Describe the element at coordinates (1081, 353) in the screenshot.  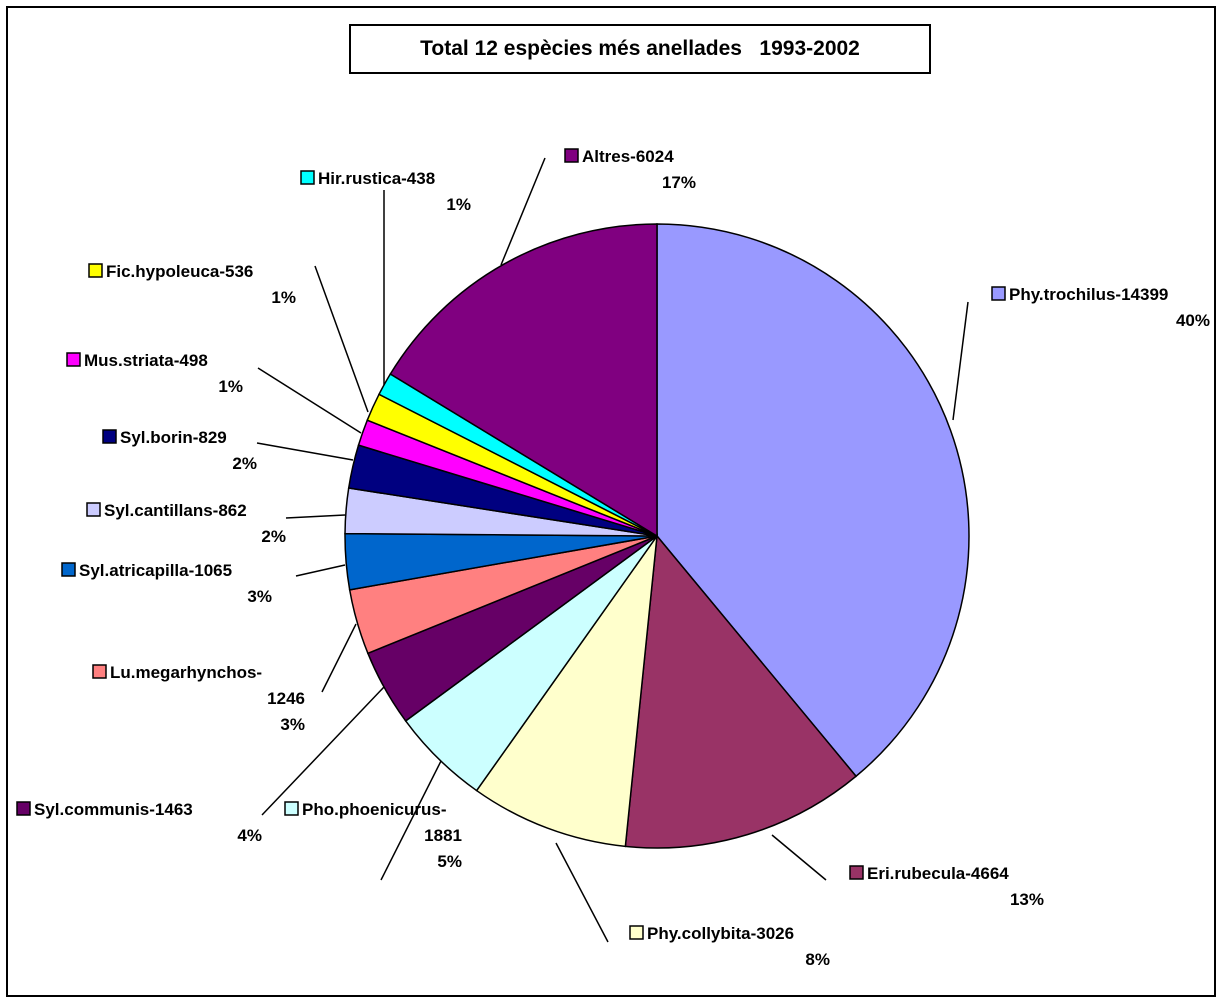
I see `slice-label-1: Phy.trochilus-14399 40%` at that location.